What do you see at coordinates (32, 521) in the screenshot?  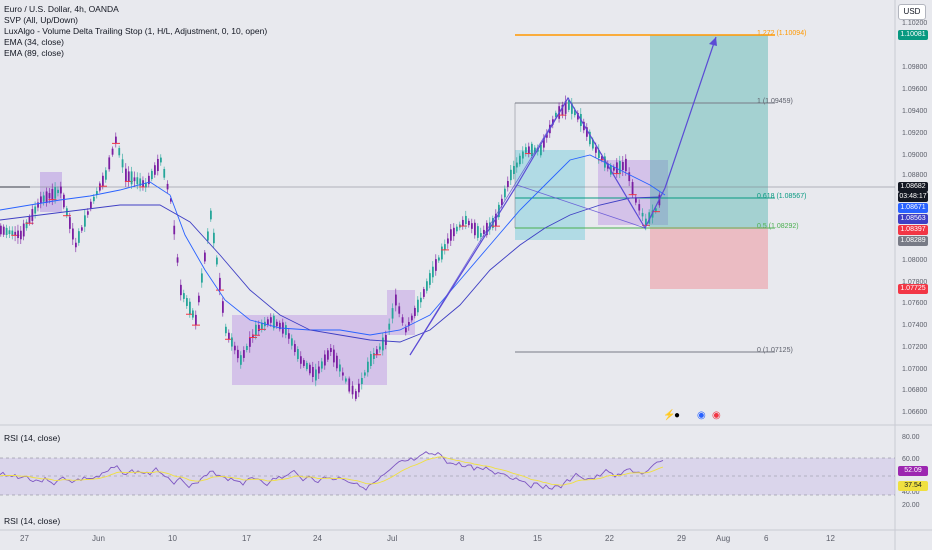 I see `rsi-legend-2: RSI (14, close)` at bounding box center [32, 521].